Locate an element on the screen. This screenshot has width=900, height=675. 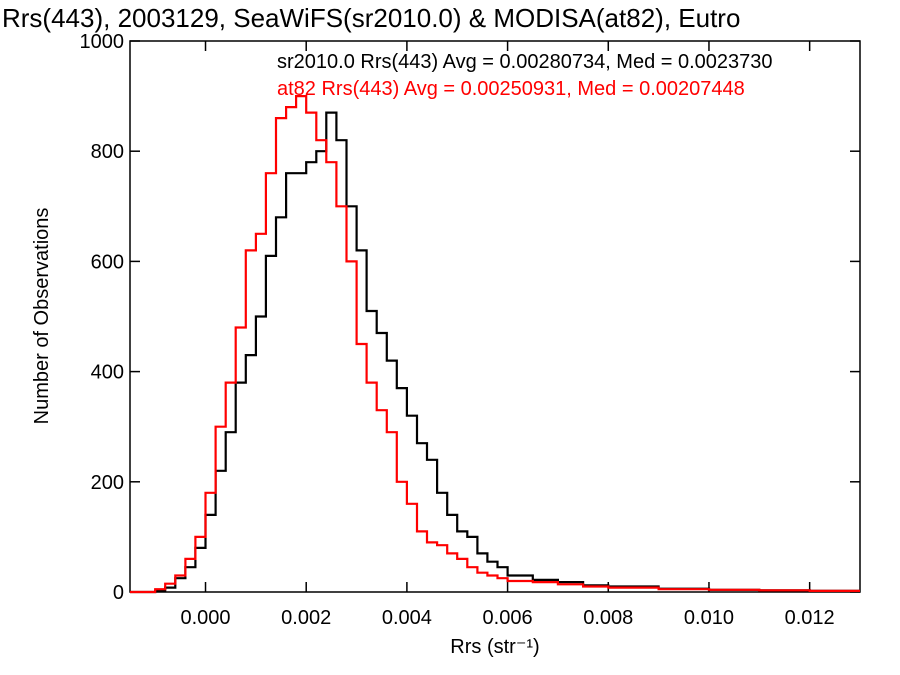
y-axis-label: Number of Observations is located at coordinates (42, 316).